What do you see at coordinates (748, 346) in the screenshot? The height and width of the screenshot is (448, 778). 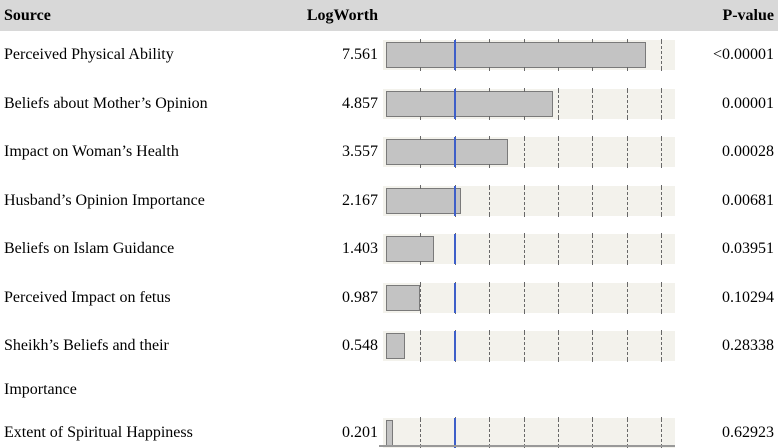 I see `pvalue-value: 0.28338` at bounding box center [748, 346].